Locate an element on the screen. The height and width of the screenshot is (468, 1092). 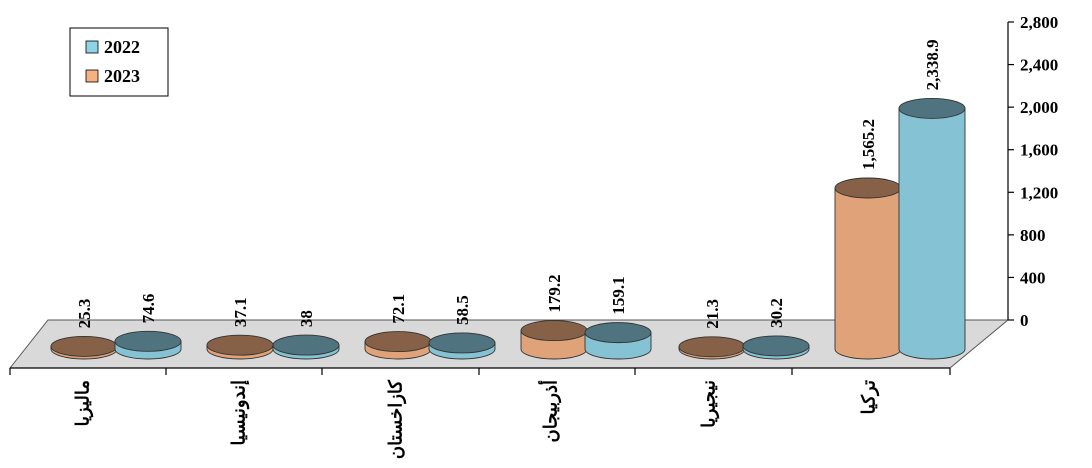
legend-swatch-2023 is located at coordinates (92, 76).